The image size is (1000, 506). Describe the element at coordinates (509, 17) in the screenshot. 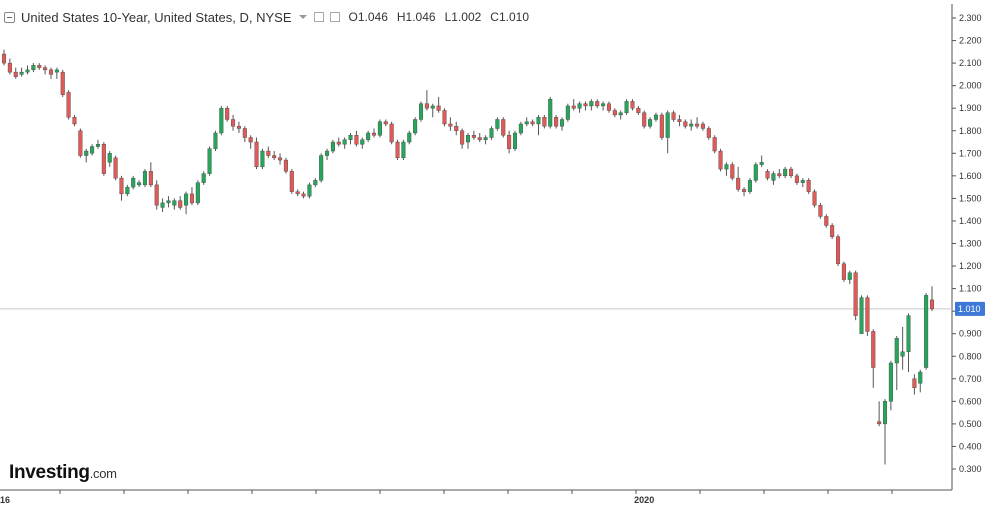

I see `close-readout: C1.010` at that location.